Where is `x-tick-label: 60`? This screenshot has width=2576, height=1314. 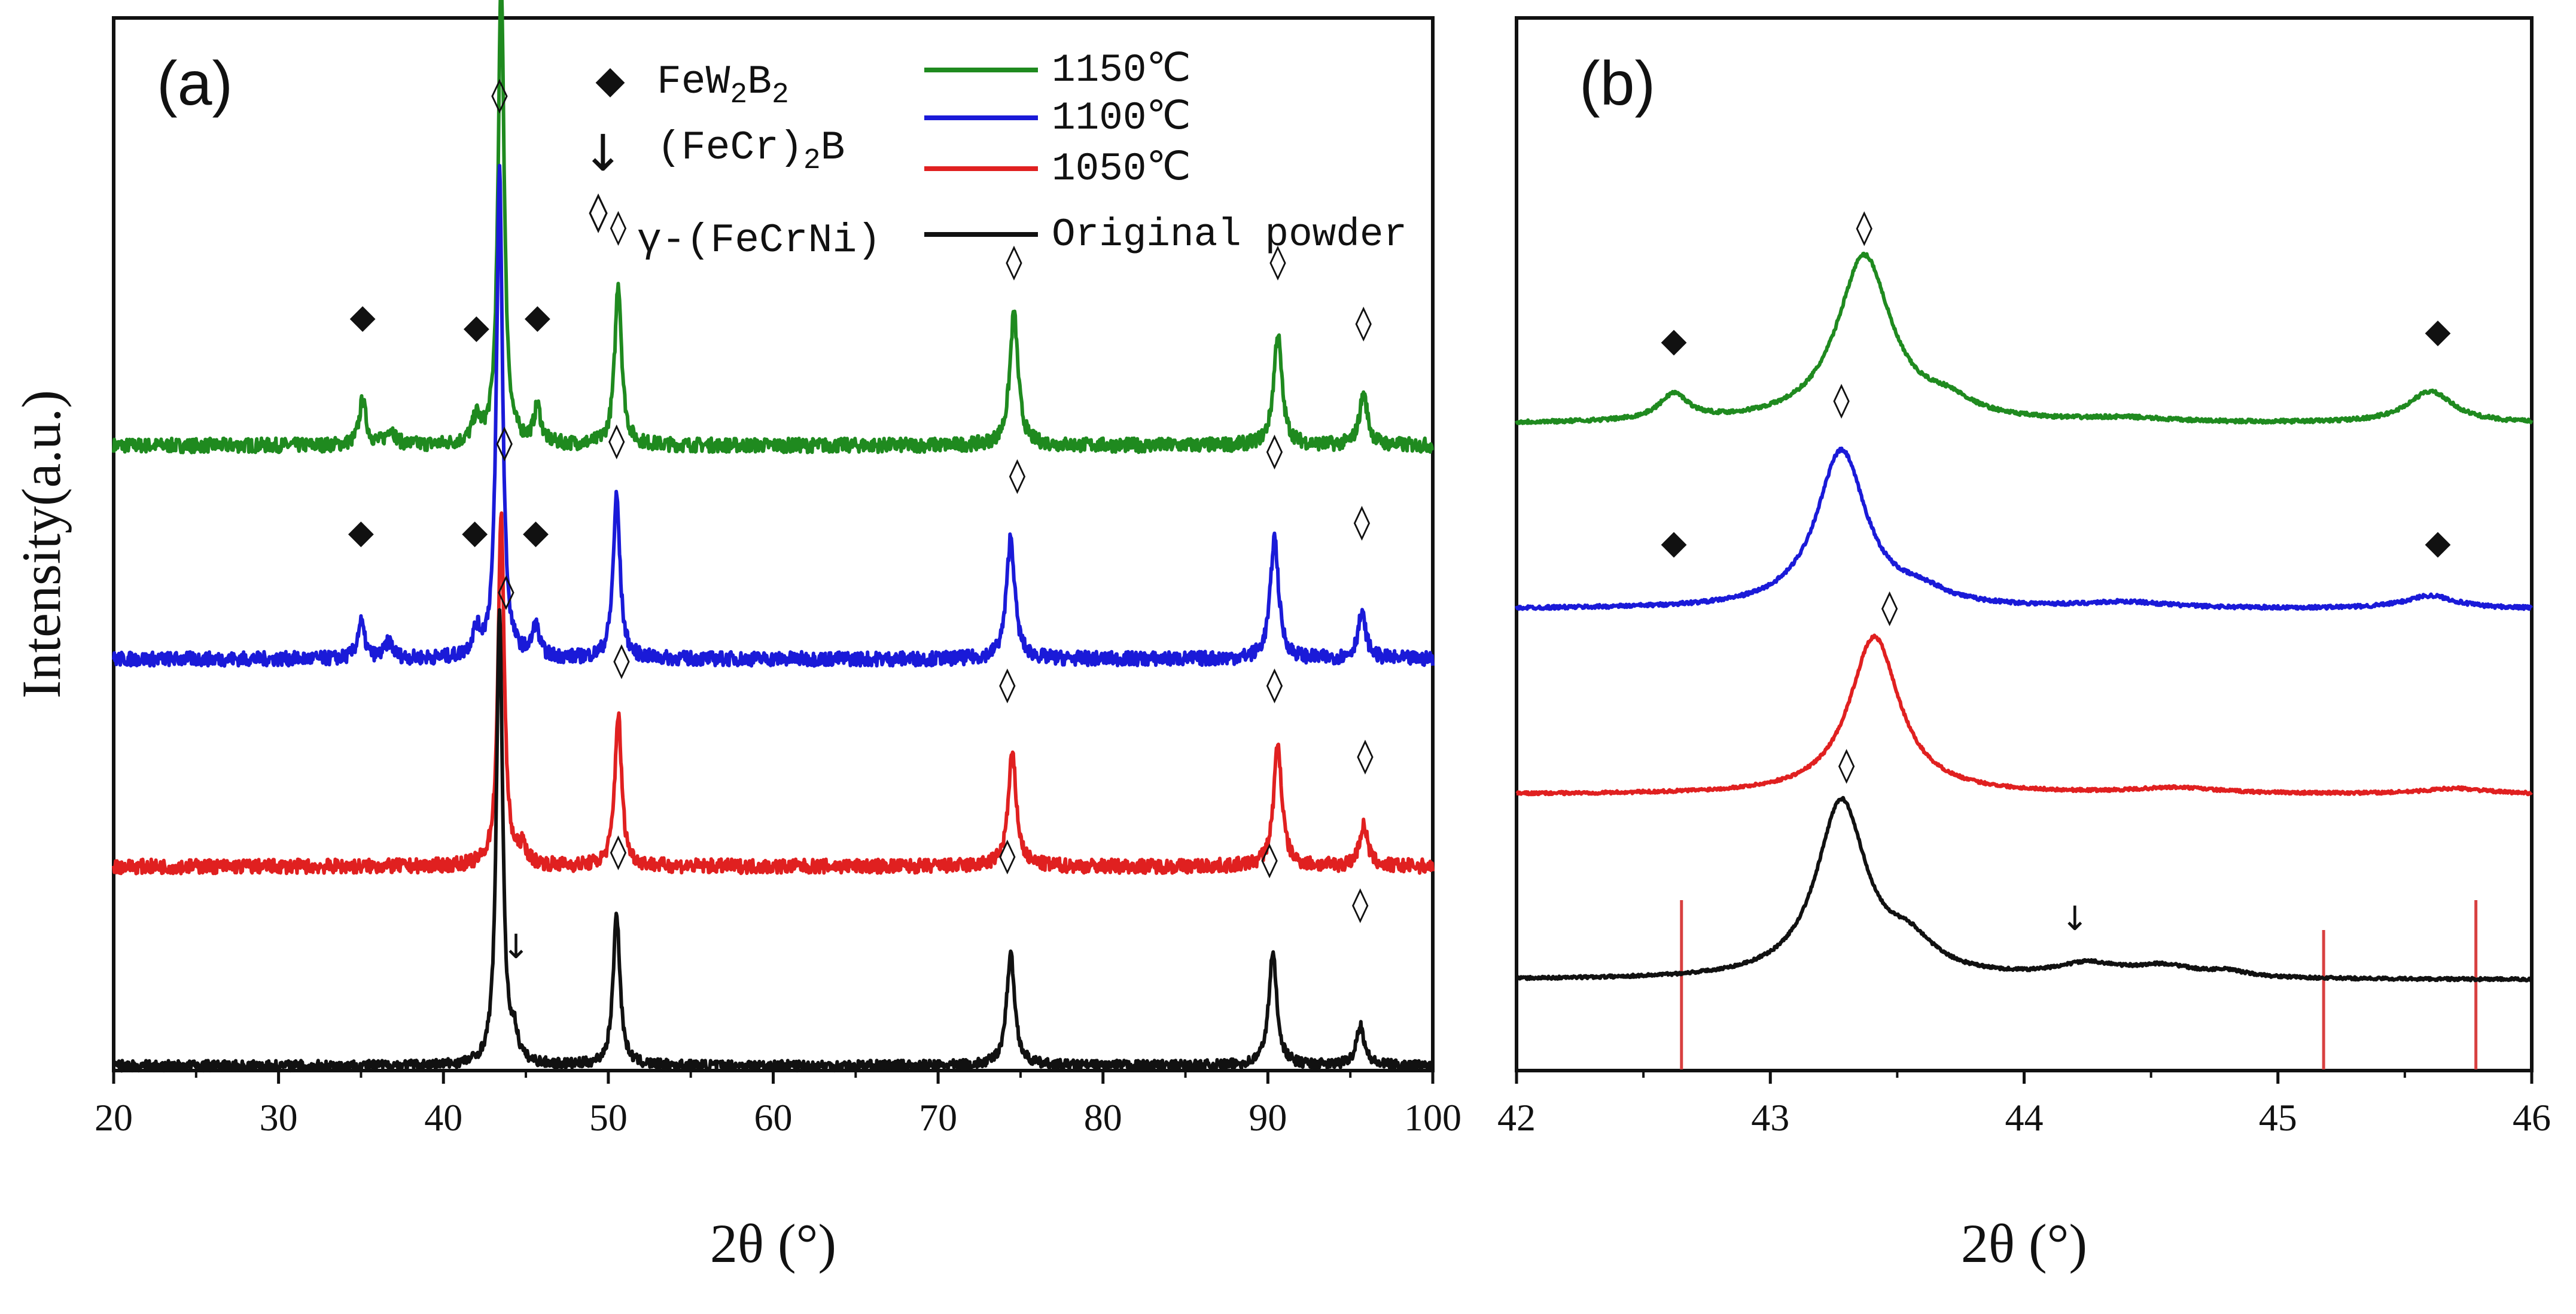 x-tick-label: 60 is located at coordinates (773, 1117).